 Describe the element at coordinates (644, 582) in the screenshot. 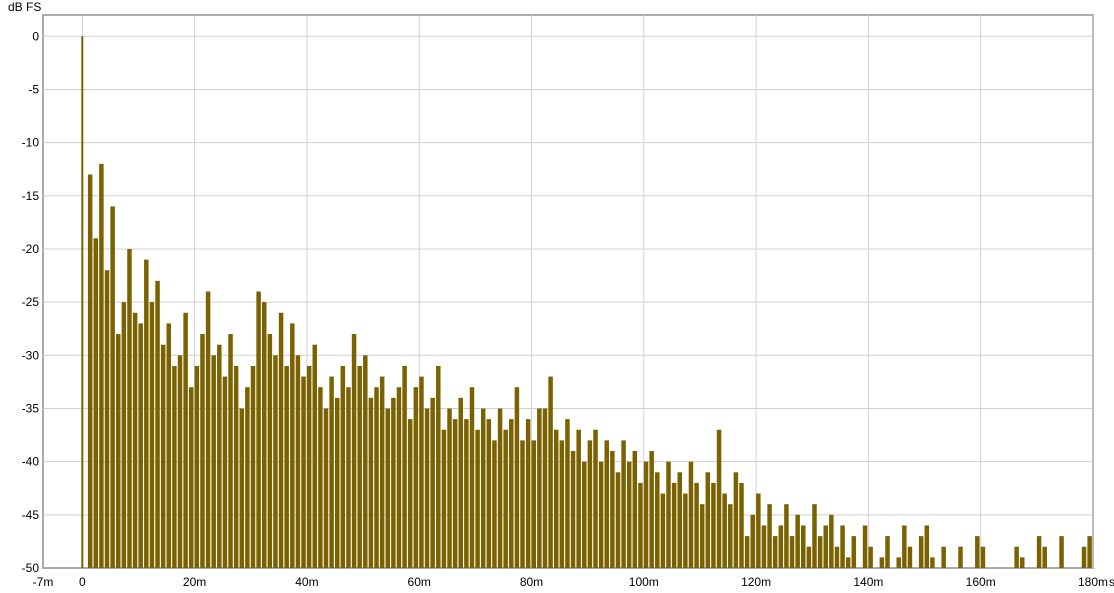

I see `x-tick-label: 100m` at that location.